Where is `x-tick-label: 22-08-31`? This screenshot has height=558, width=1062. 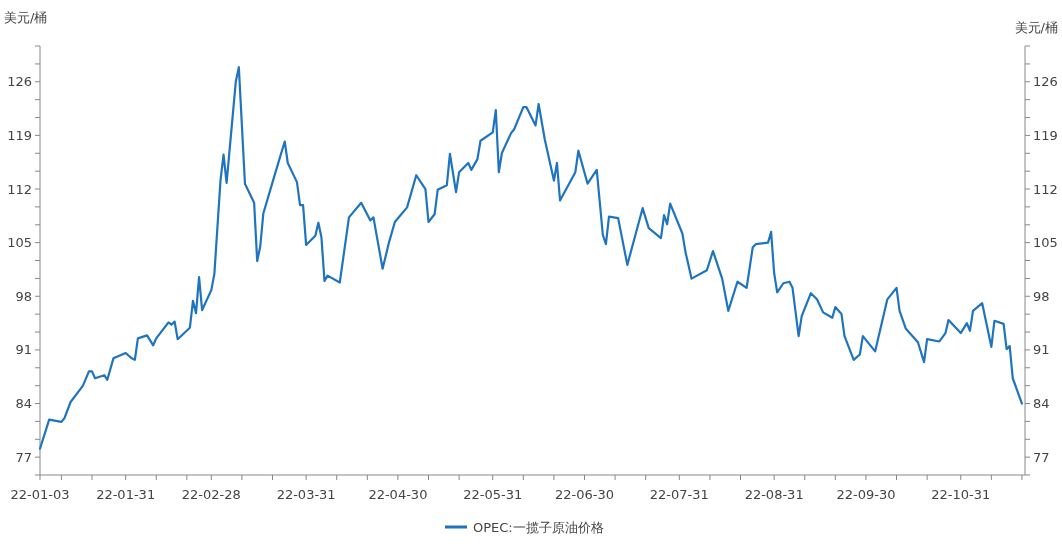 x-tick-label: 22-08-31 is located at coordinates (774, 494).